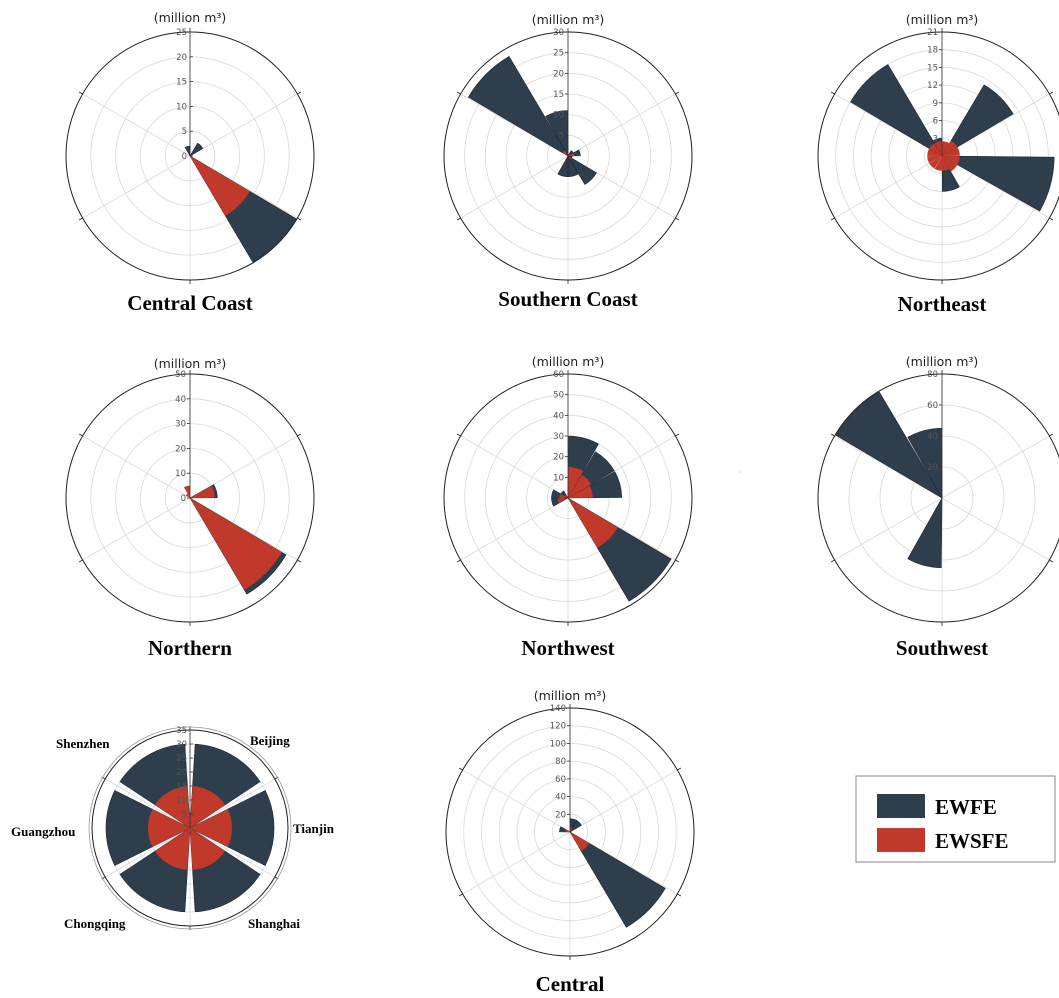 The image size is (1059, 998). I want to click on frame-circle-outer, so click(190, 828).